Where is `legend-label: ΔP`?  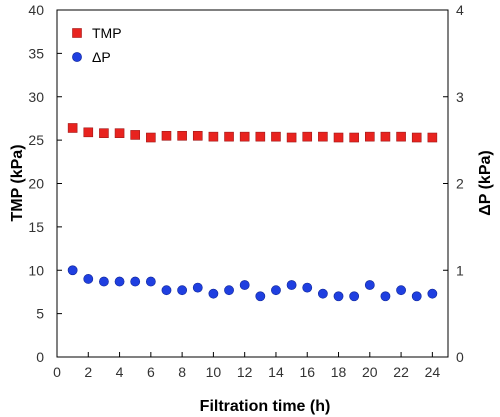 legend-label: ΔP is located at coordinates (101, 57).